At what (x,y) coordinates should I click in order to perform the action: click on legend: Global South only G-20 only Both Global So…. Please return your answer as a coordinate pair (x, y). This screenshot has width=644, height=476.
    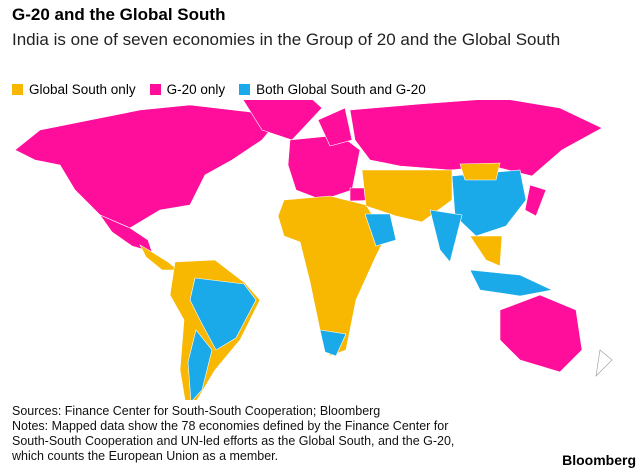
    Looking at the image, I should click on (219, 89).